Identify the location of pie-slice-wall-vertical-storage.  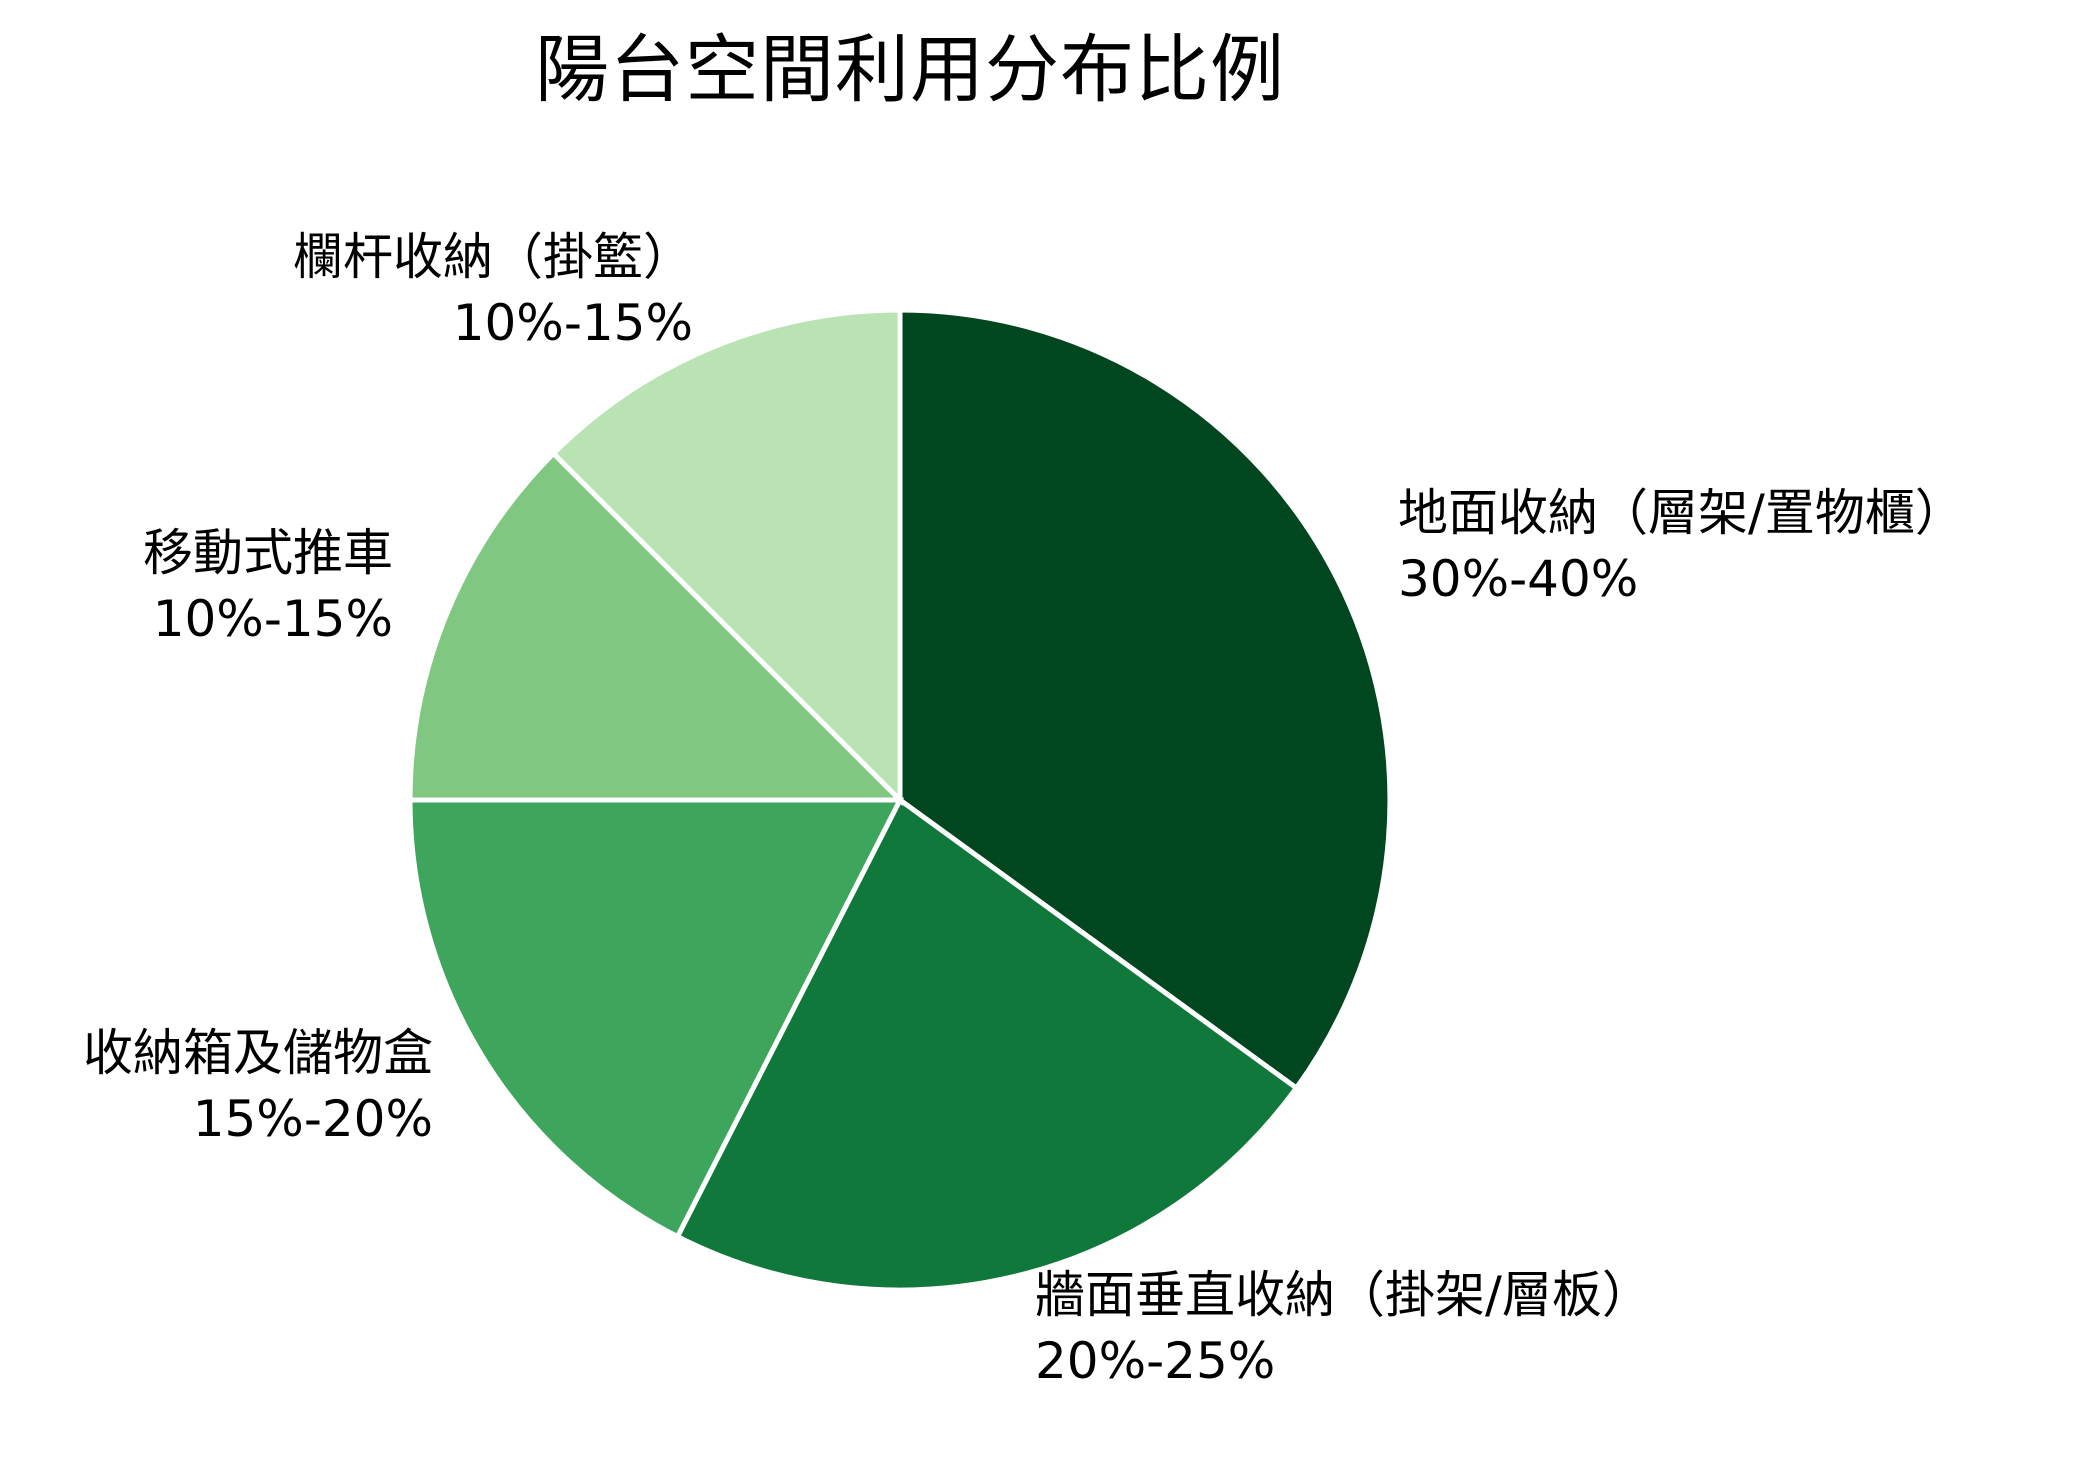
(987, 1044).